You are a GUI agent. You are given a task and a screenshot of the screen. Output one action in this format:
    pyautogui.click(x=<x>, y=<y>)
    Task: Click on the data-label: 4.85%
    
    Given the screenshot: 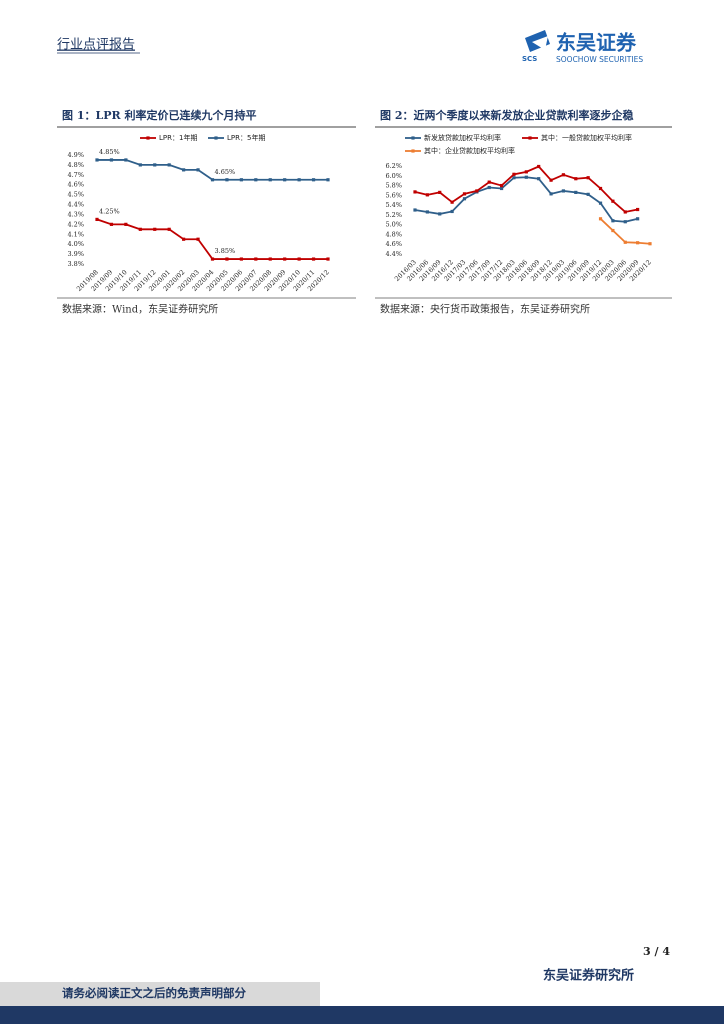 What is the action you would take?
    pyautogui.click(x=109, y=152)
    